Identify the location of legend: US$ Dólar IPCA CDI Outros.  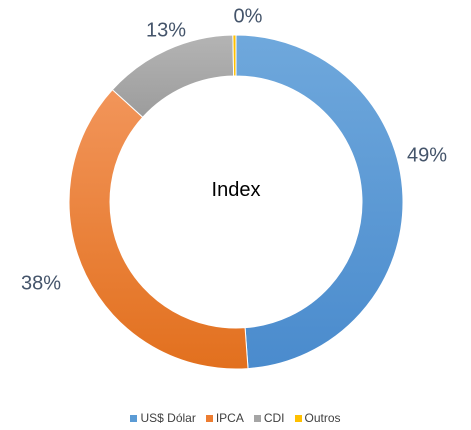
(235, 418).